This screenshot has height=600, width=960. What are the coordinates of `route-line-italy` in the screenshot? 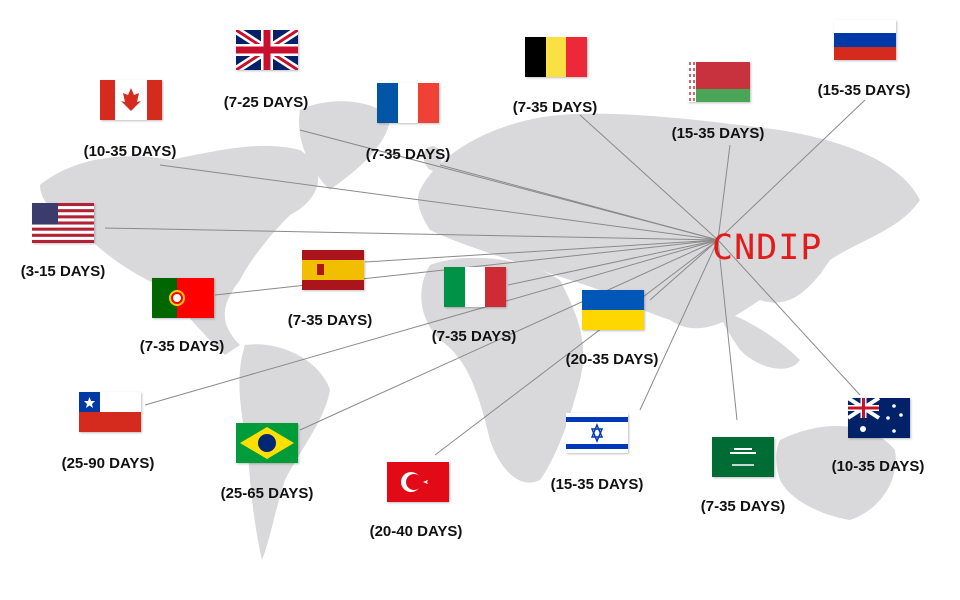 It's located at (613, 262).